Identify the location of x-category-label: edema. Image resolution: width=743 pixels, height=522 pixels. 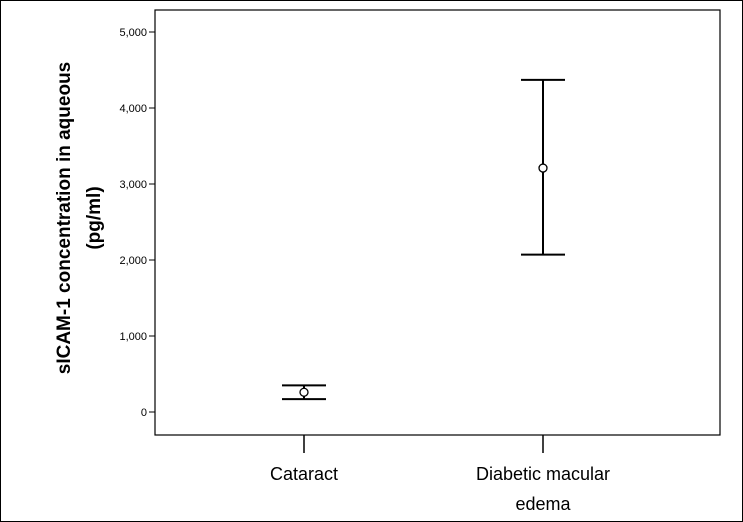
(543, 504).